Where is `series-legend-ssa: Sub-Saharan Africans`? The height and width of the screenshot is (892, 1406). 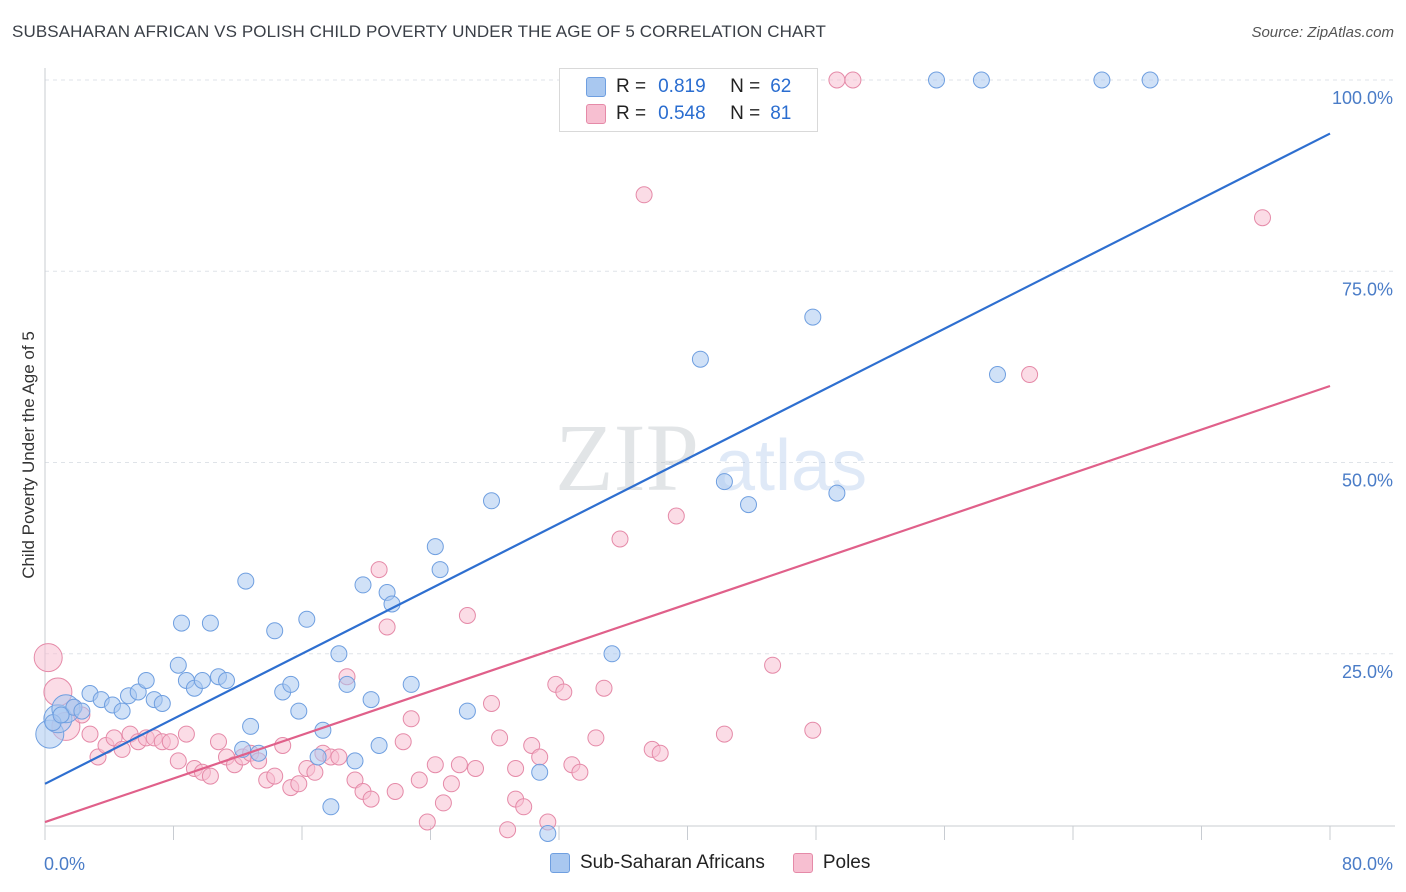
series-legend-ssa: Sub-Saharan Africans is located at coordinates (657, 863).